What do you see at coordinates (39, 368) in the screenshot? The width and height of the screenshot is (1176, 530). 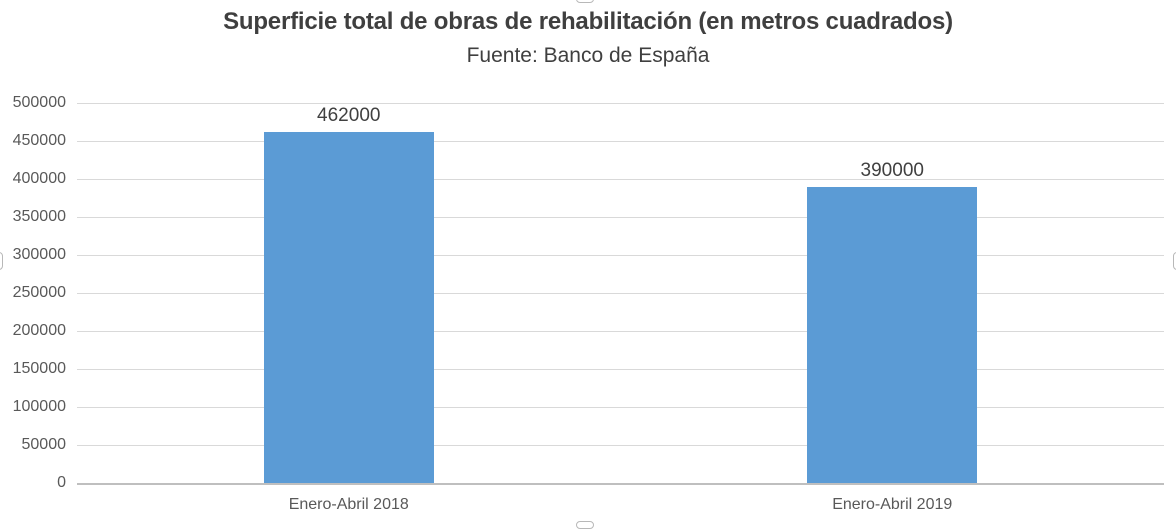 I see `y-axis-tick-label: 150000` at bounding box center [39, 368].